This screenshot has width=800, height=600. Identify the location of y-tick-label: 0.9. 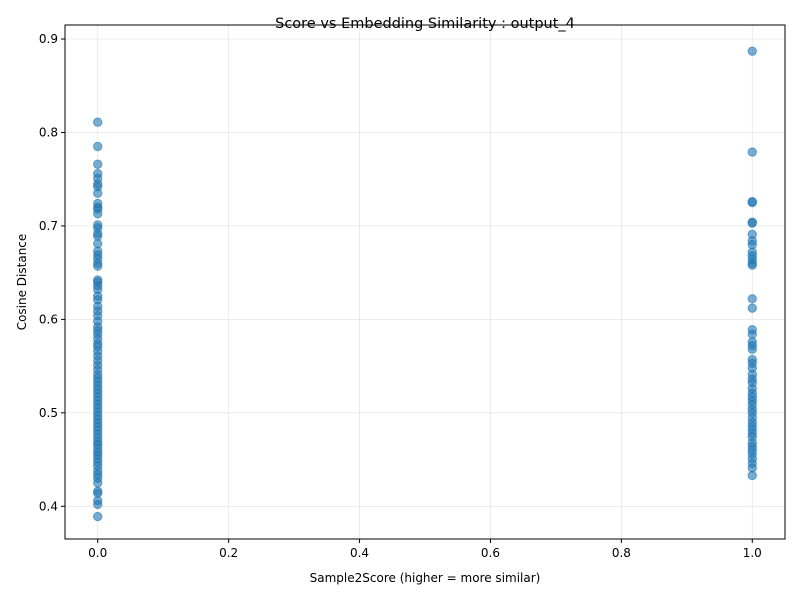
(48, 39).